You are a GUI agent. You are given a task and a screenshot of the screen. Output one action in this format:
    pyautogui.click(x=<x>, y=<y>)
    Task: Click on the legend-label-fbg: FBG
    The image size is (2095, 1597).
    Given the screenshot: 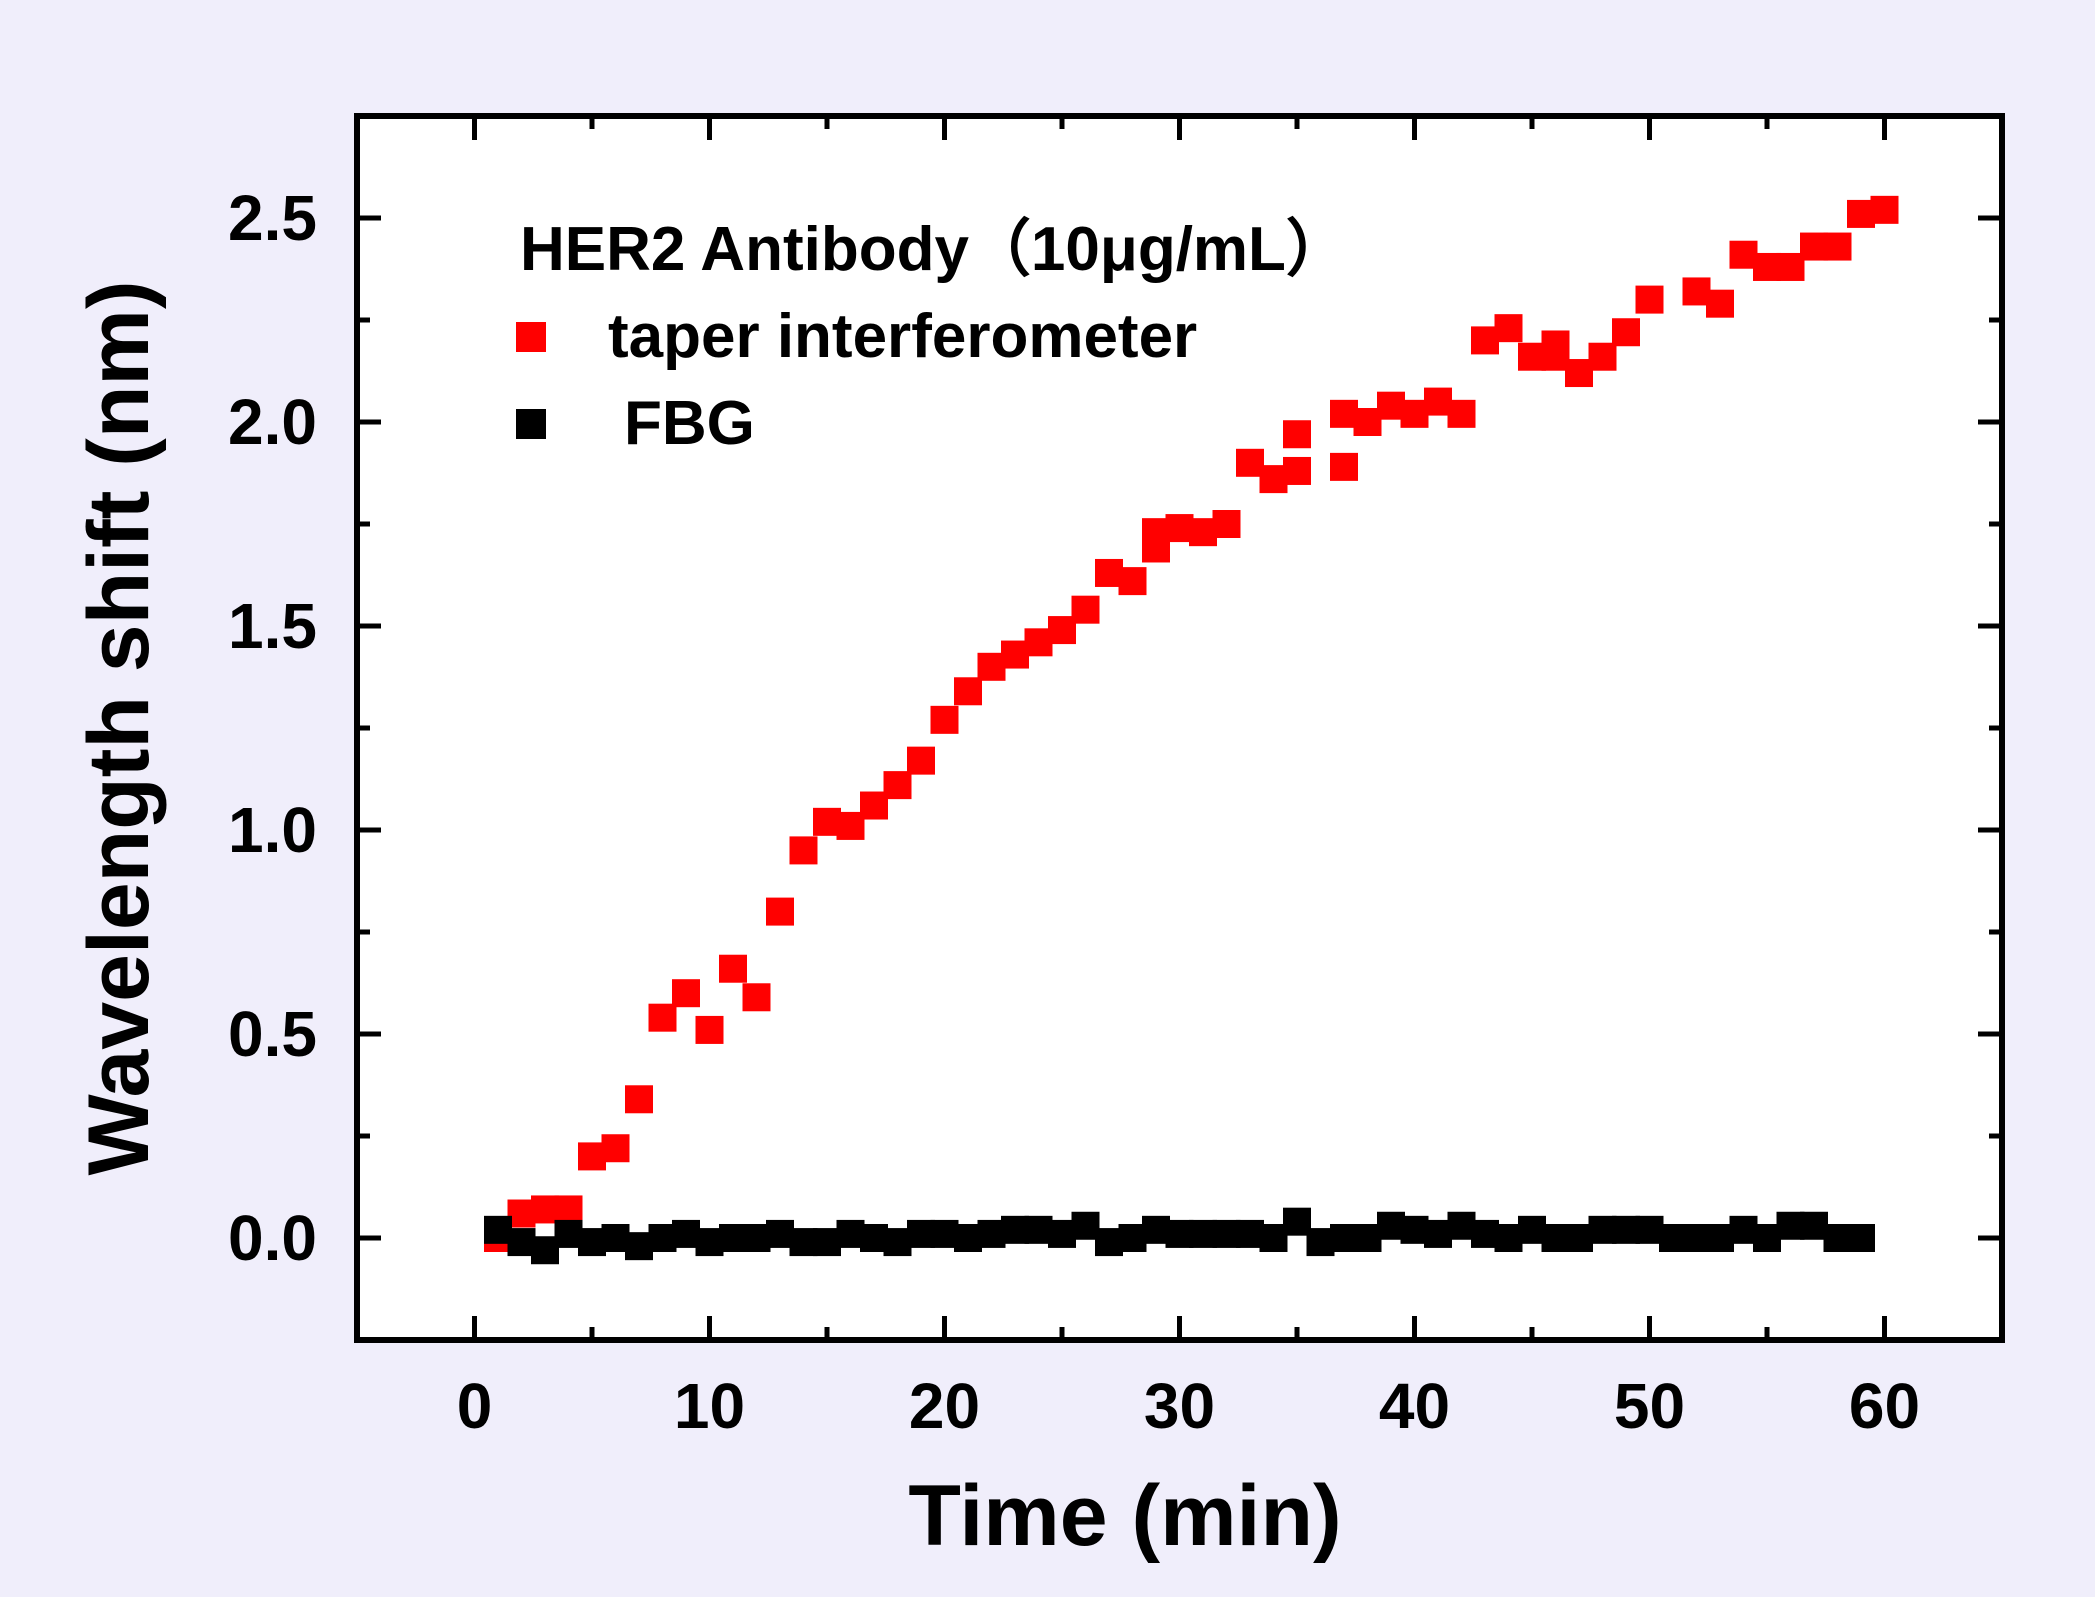 What is the action you would take?
    pyautogui.click(x=689, y=423)
    